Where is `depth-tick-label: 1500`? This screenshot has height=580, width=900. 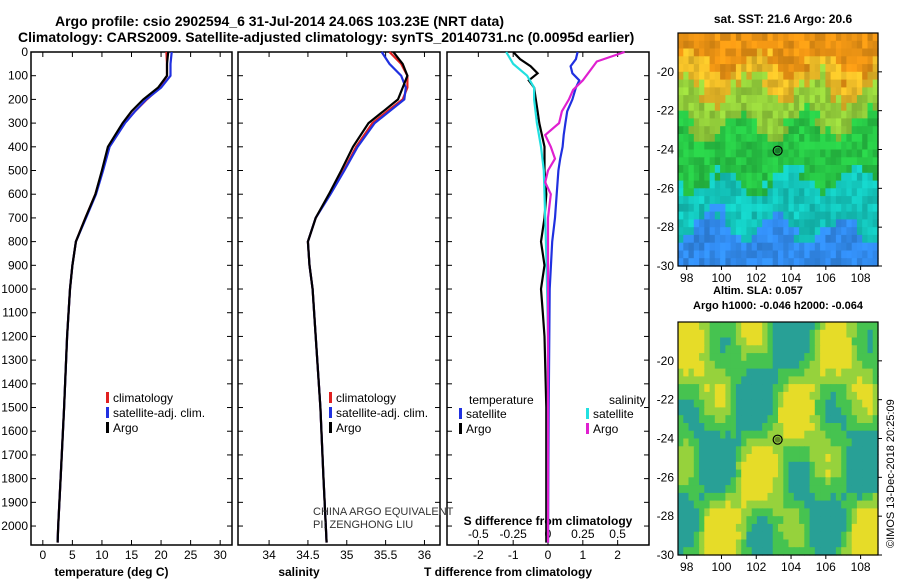
depth-tick-label: 1500 is located at coordinates (14, 408).